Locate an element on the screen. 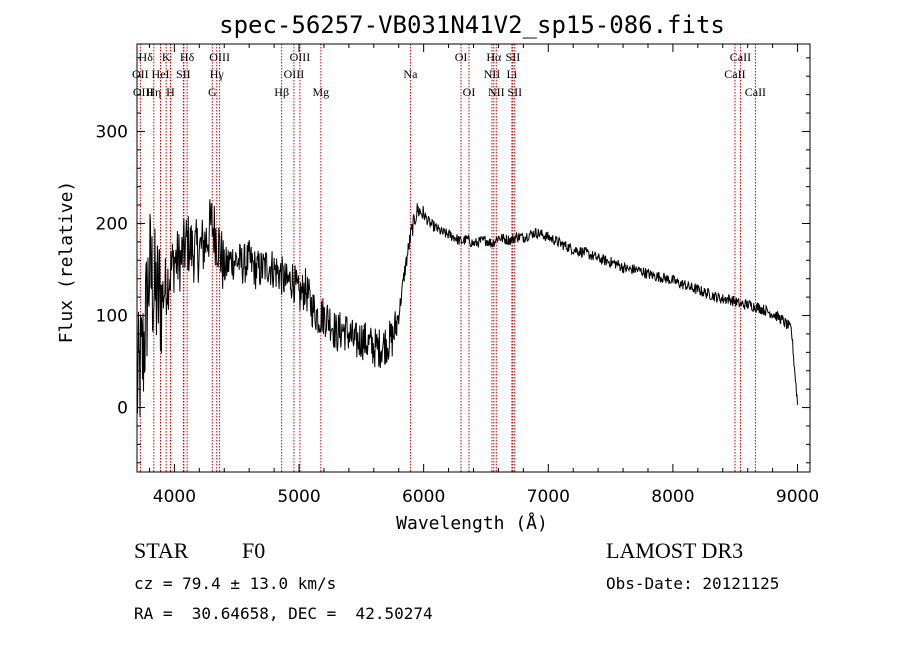 Image resolution: width=900 pixels, height=649 pixels. x-tick-label-3: 7000 is located at coordinates (548, 497).